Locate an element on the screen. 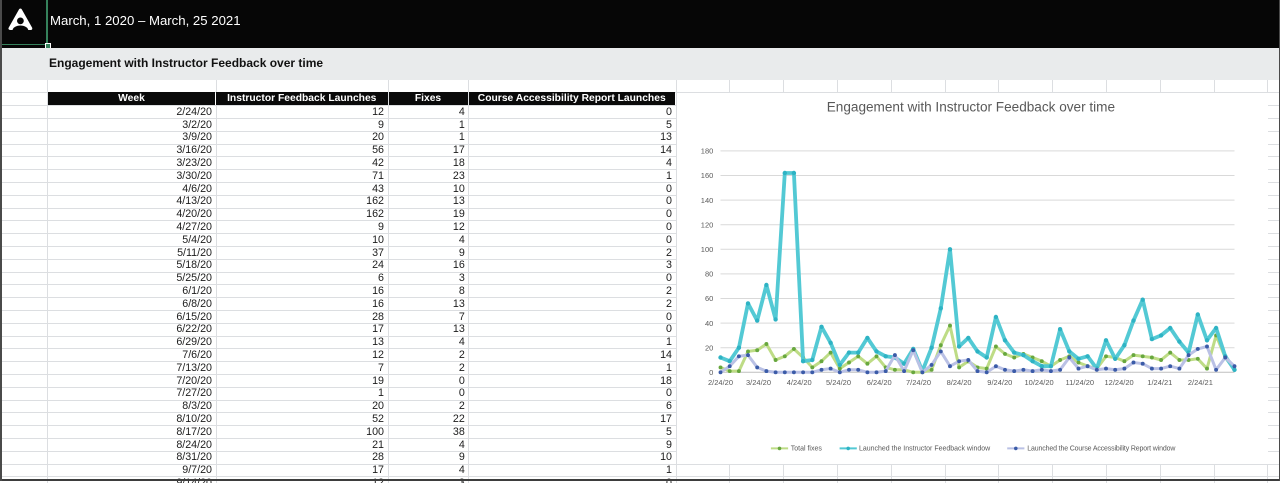  svg-text: 2/24/21 is located at coordinates (1199, 382).